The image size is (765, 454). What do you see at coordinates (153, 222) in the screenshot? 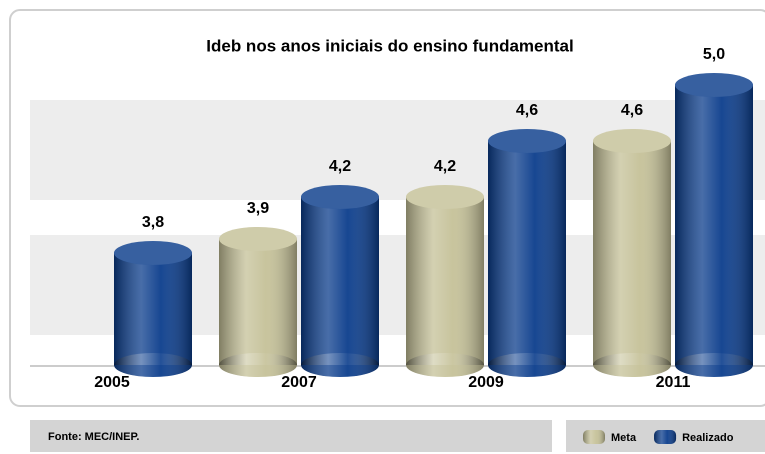
I see `value-label: 3,8` at bounding box center [153, 222].